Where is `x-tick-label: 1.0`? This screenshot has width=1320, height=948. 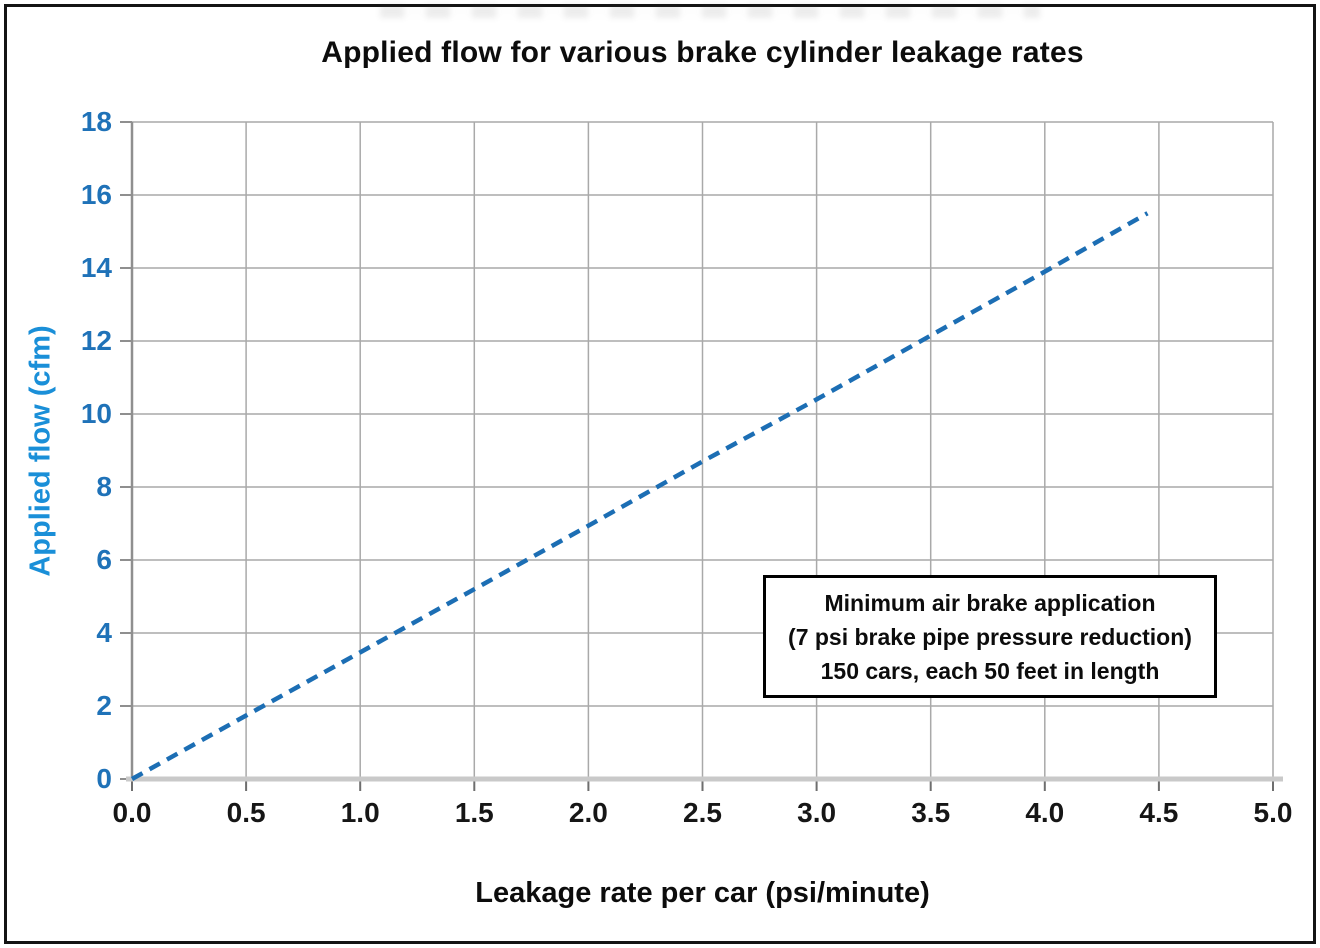 x-tick-label: 1.0 is located at coordinates (360, 812).